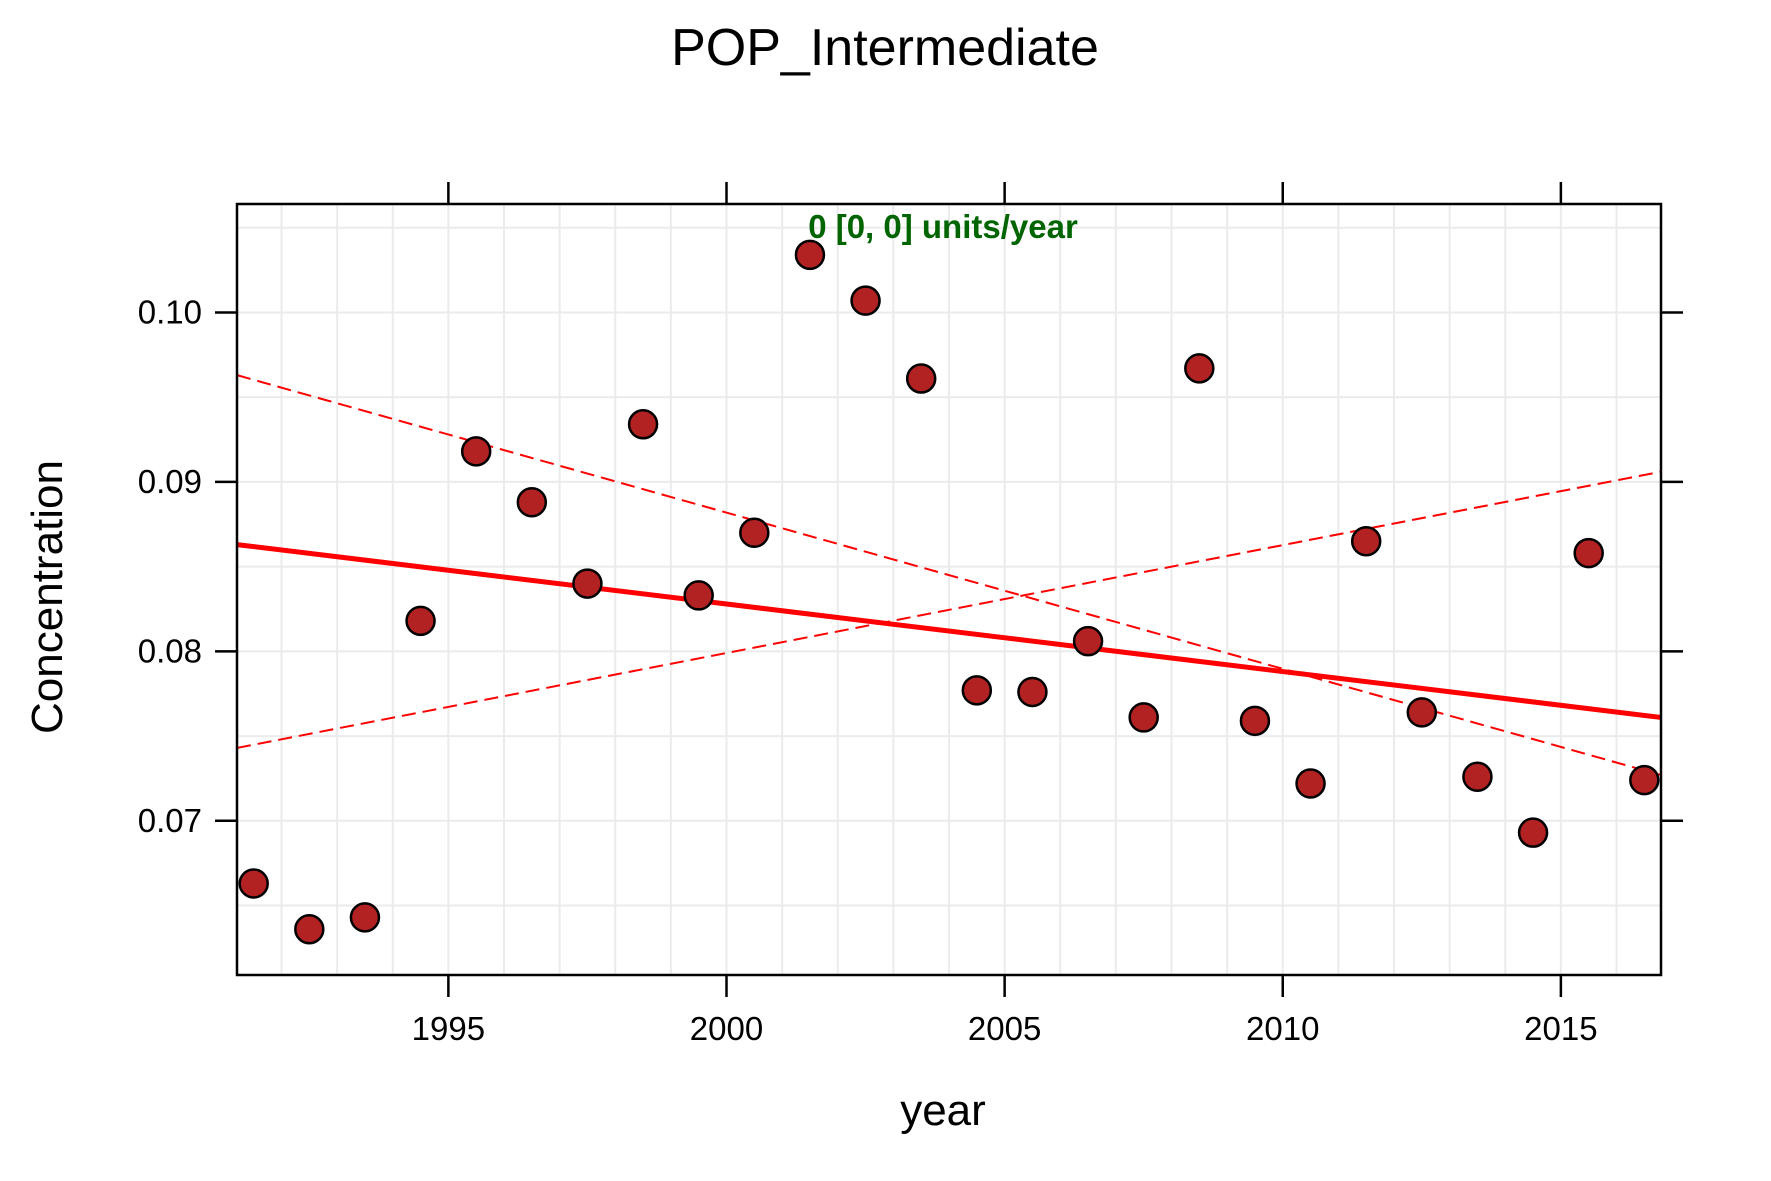 The height and width of the screenshot is (1181, 1771). I want to click on y-axis-label: Concentration, so click(47, 597).